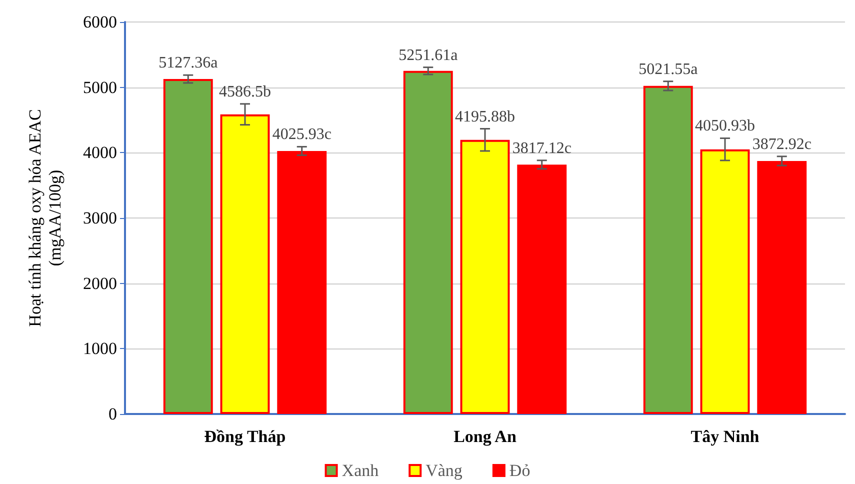  I want to click on legend-label: Vàng, so click(444, 470).